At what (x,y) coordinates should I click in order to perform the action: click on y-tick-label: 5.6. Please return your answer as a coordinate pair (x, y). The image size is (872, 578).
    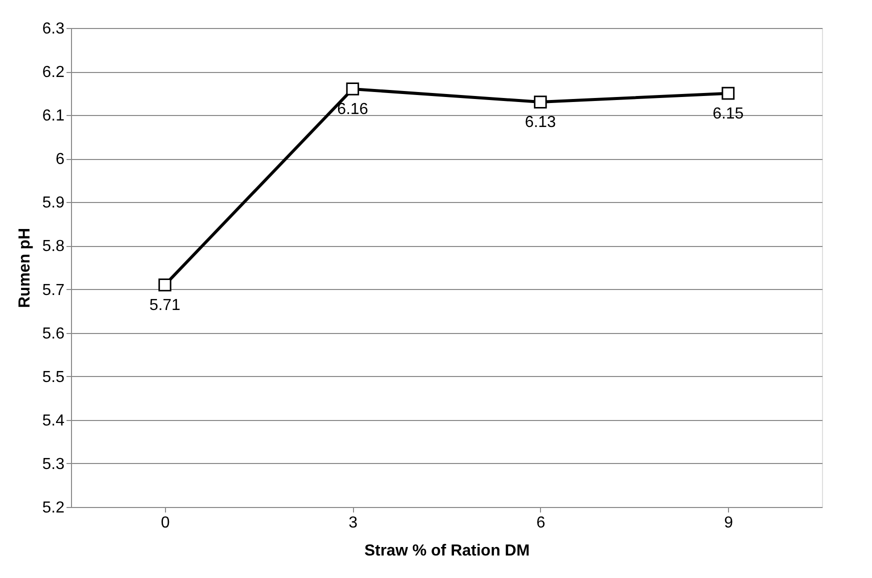
    Looking at the image, I should click on (53, 333).